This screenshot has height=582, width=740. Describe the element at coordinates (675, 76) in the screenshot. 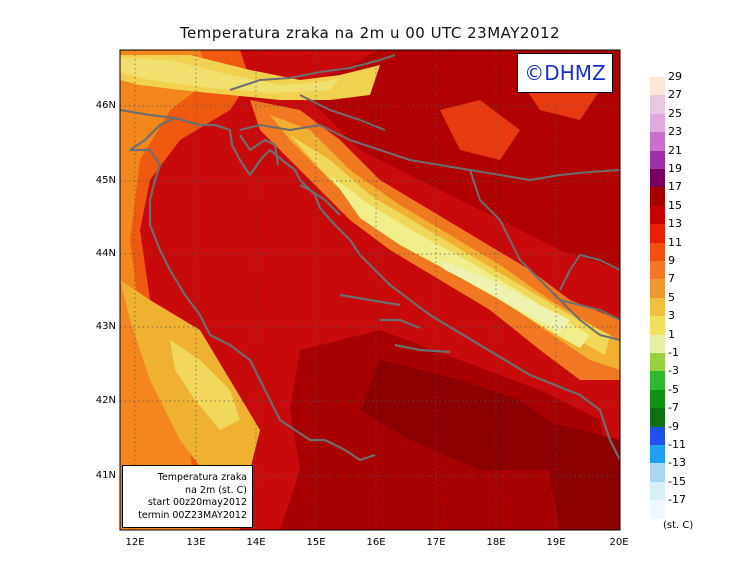

I see `colorbar-label: 29` at that location.